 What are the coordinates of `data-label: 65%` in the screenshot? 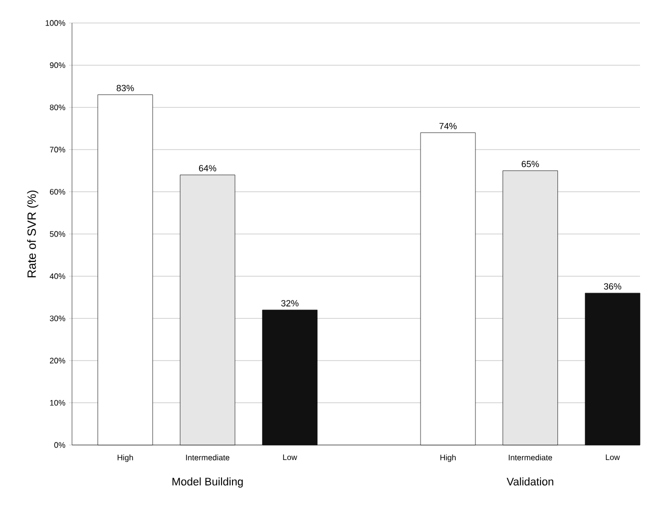 It's located at (530, 164).